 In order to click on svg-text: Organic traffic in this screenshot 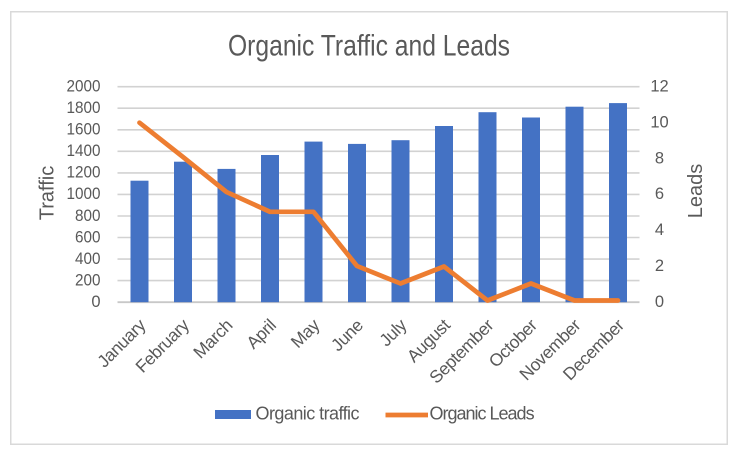, I will do `click(308, 414)`.